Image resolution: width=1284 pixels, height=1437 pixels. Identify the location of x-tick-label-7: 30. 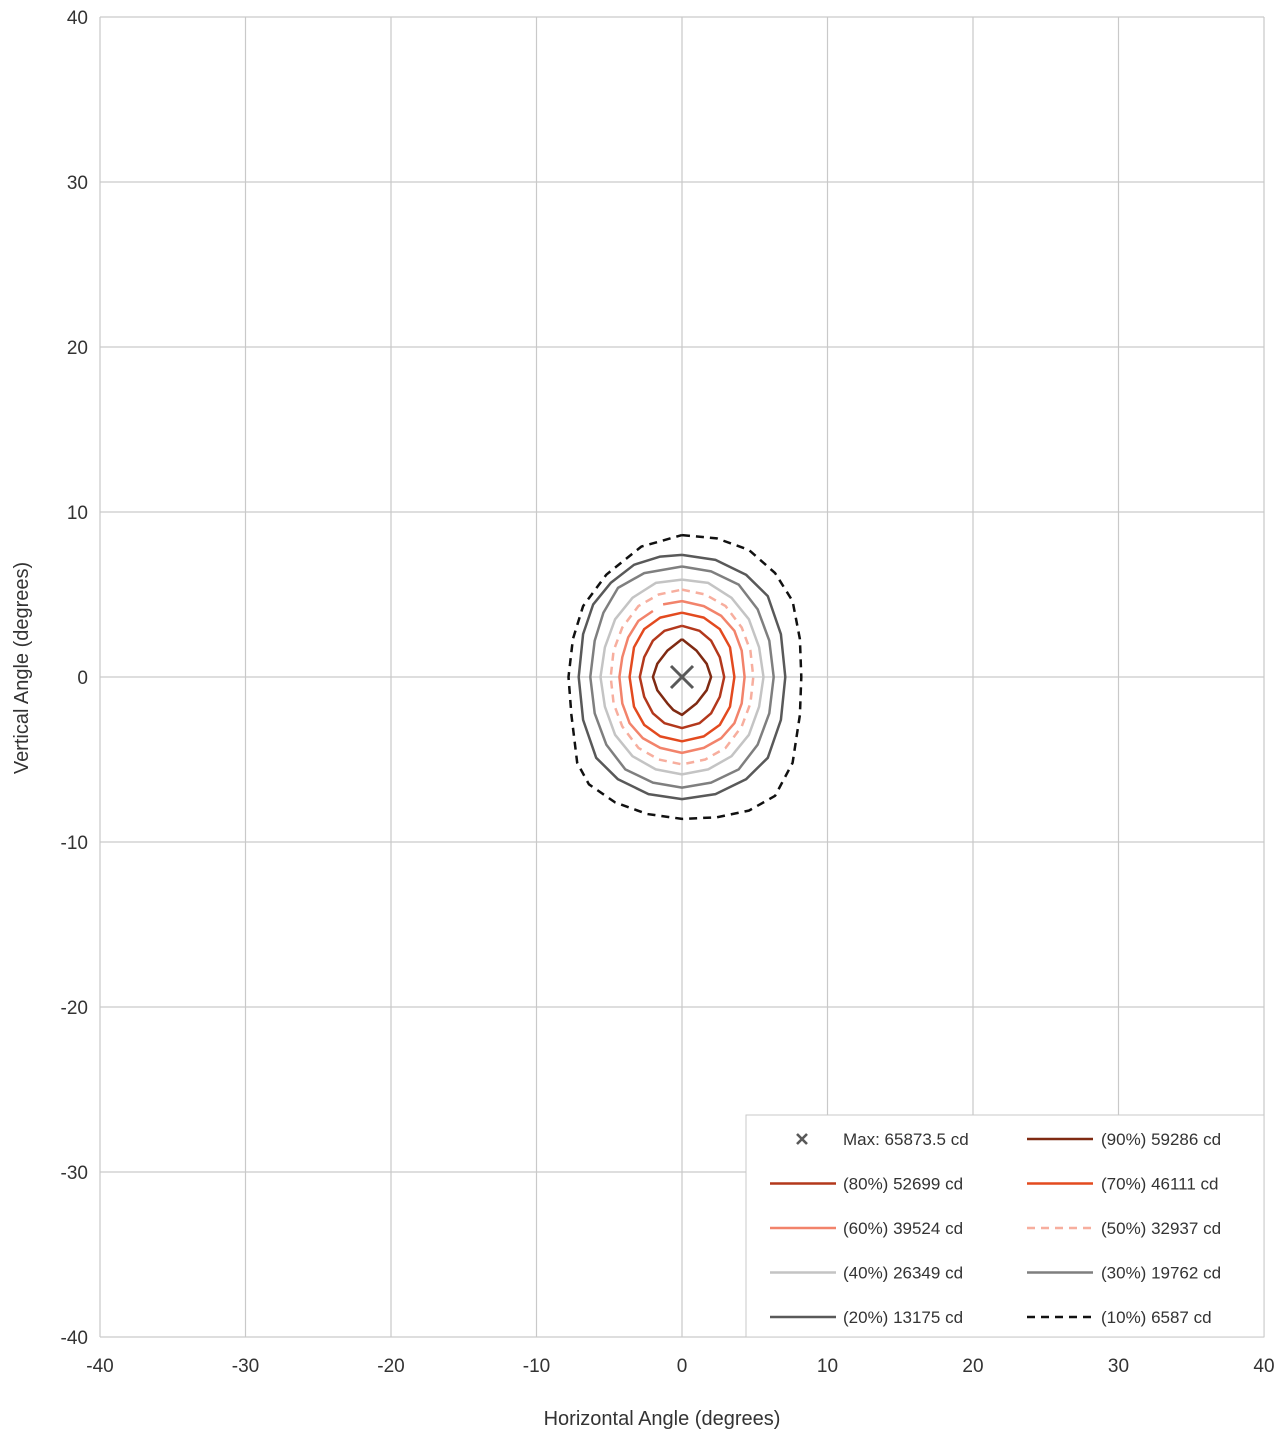
(1118, 1366).